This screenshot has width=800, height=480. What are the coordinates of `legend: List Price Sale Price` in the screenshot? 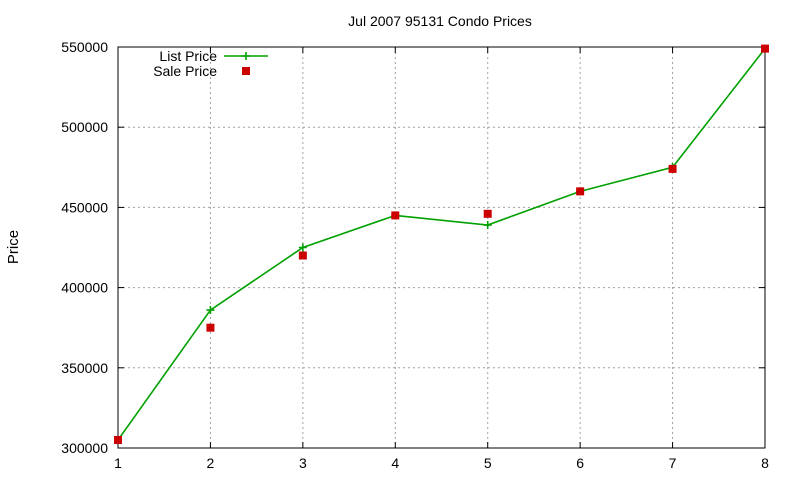 It's located at (210, 63).